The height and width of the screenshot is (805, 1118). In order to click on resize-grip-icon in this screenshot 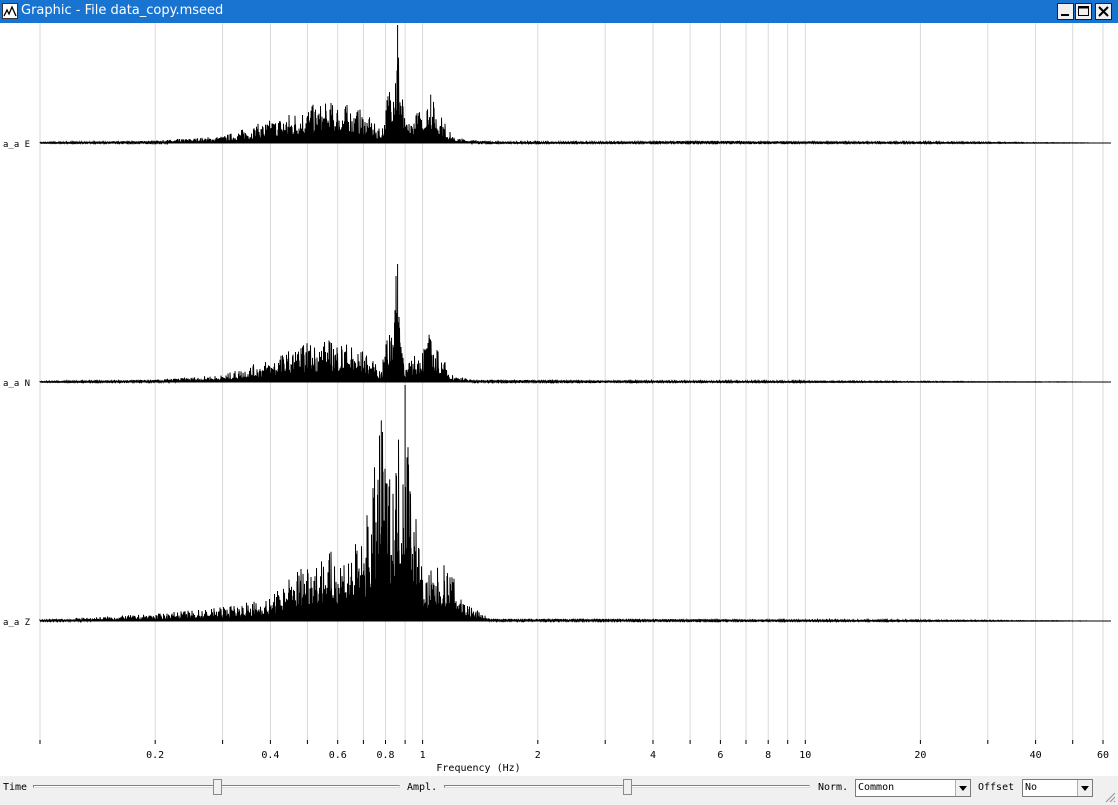, I will do `click(1110, 797)`.